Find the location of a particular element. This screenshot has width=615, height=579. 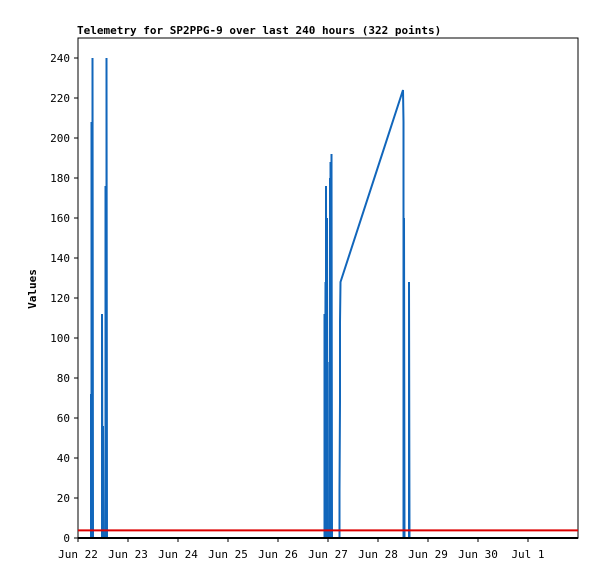

x-tick-label: Jun 22 is located at coordinates (78, 554).